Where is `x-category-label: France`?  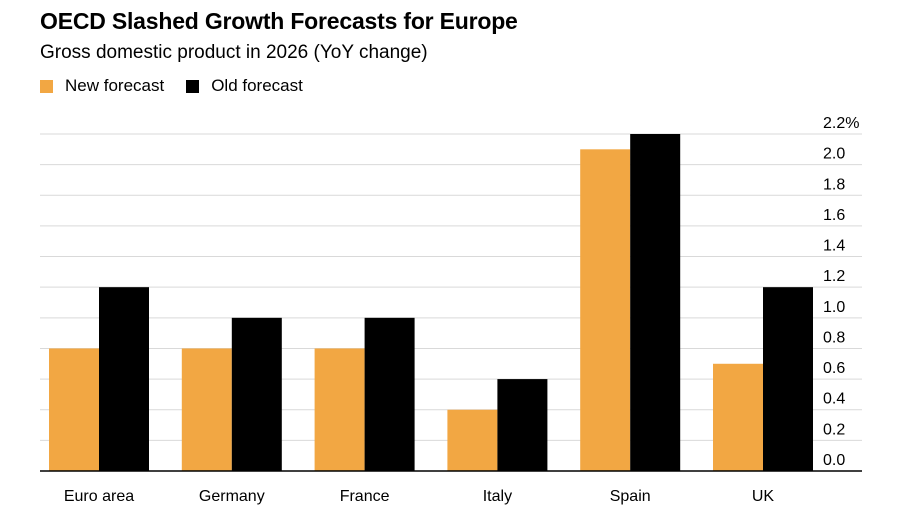 x-category-label: France is located at coordinates (365, 496).